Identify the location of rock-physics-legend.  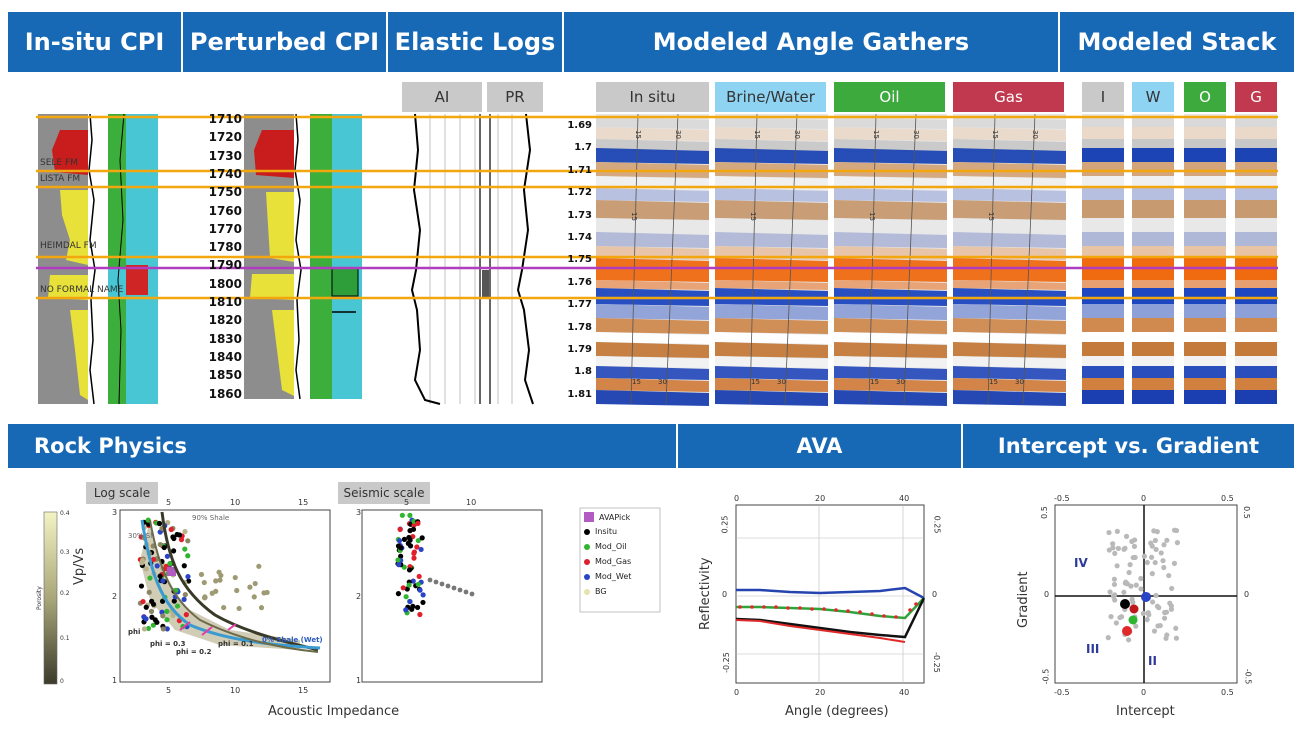
(620, 560).